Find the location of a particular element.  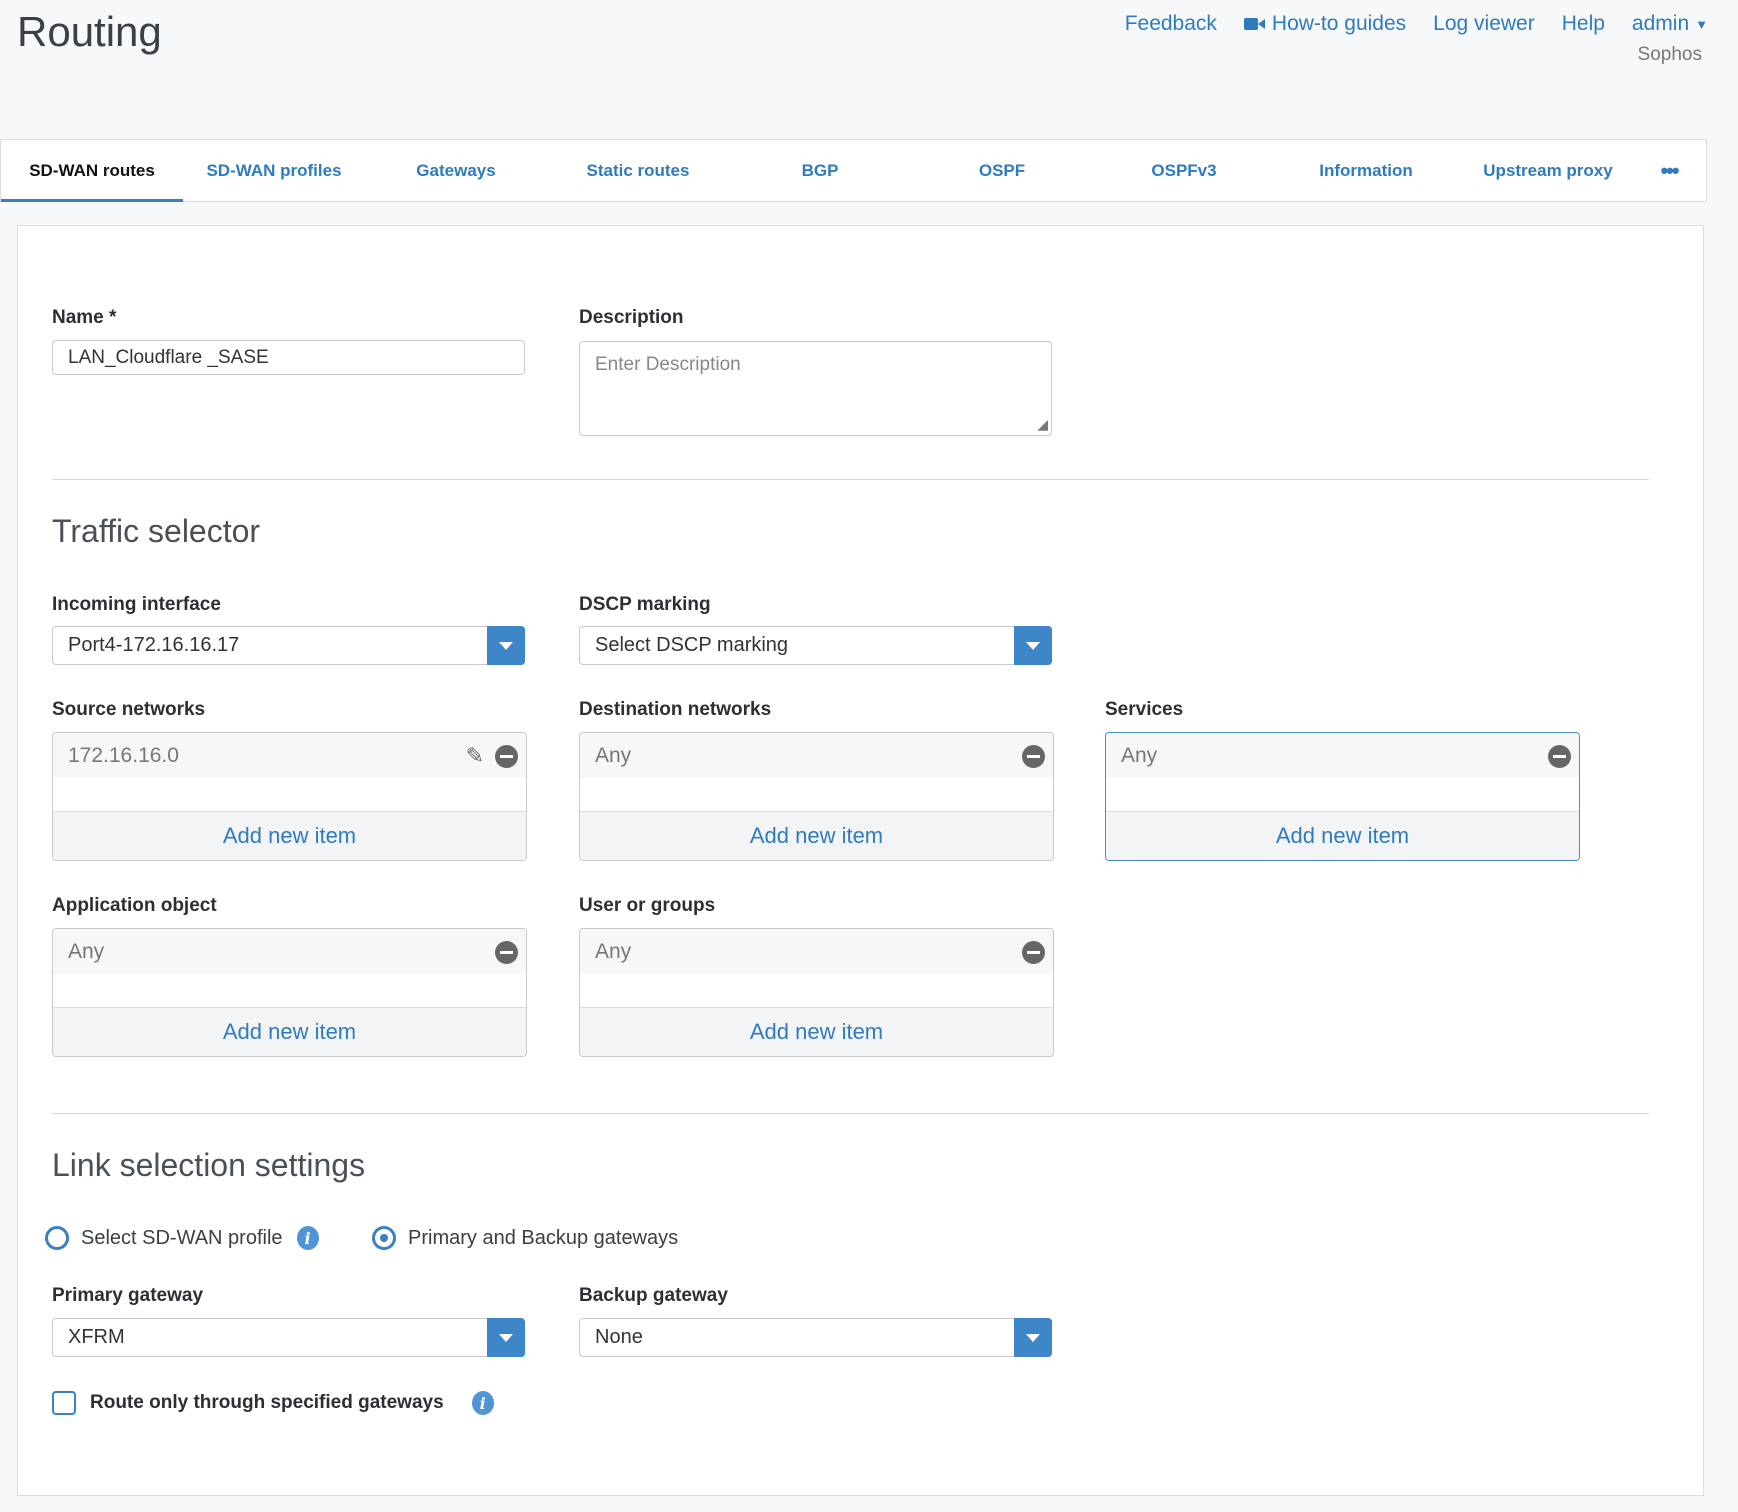

services-list: Any Add new item is located at coordinates (1342, 796).